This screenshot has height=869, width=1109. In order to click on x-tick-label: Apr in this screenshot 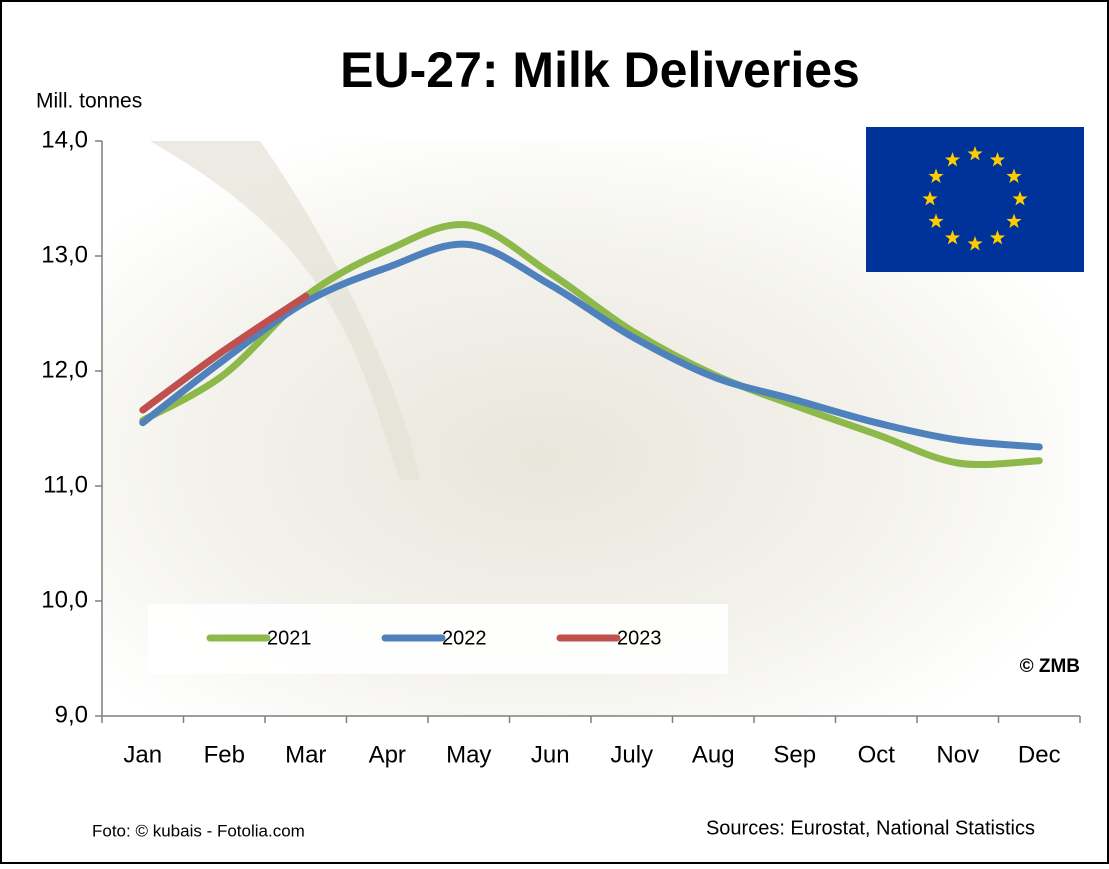, I will do `click(387, 754)`.